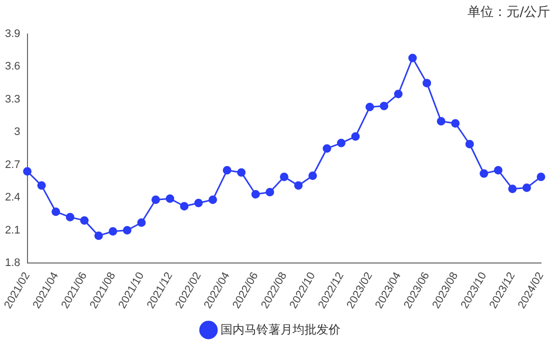 The width and height of the screenshot is (559, 350). What do you see at coordinates (12, 99) in the screenshot?
I see `y-tick-label: 3.3` at bounding box center [12, 99].